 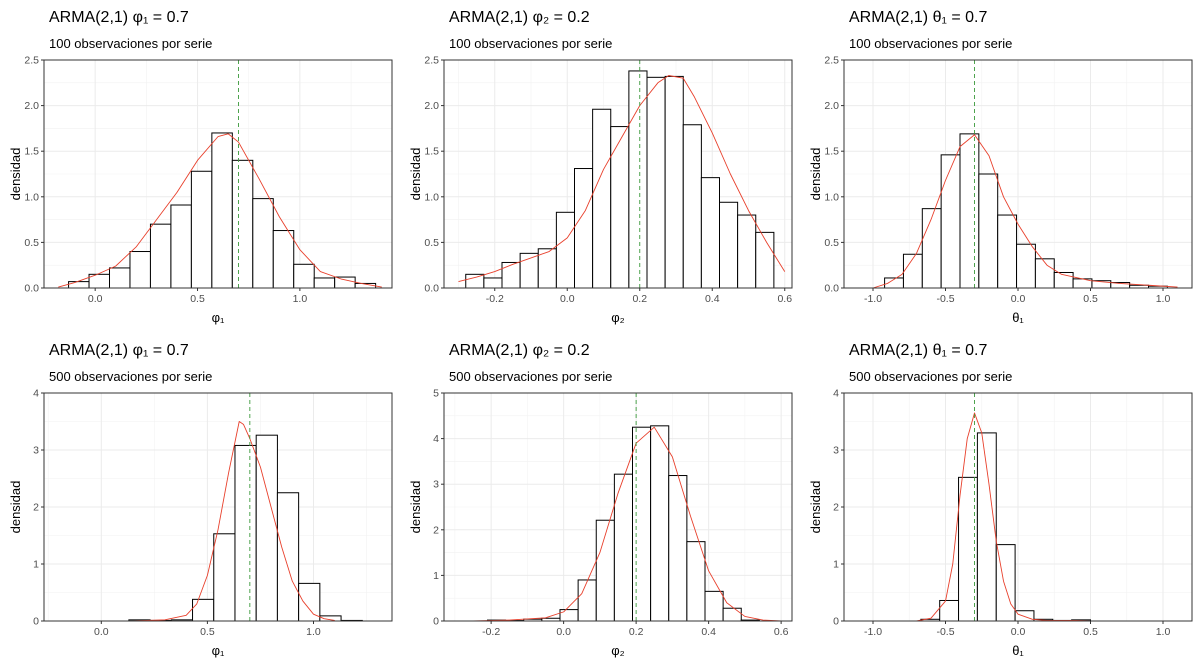 What do you see at coordinates (431, 289) in the screenshot?
I see `y-tick-label: 0.0` at bounding box center [431, 289].